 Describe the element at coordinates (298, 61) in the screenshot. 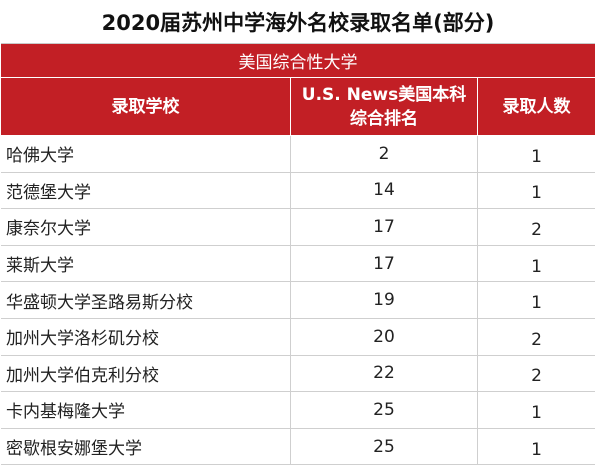

I see `section-header: 美国综合性大学` at that location.